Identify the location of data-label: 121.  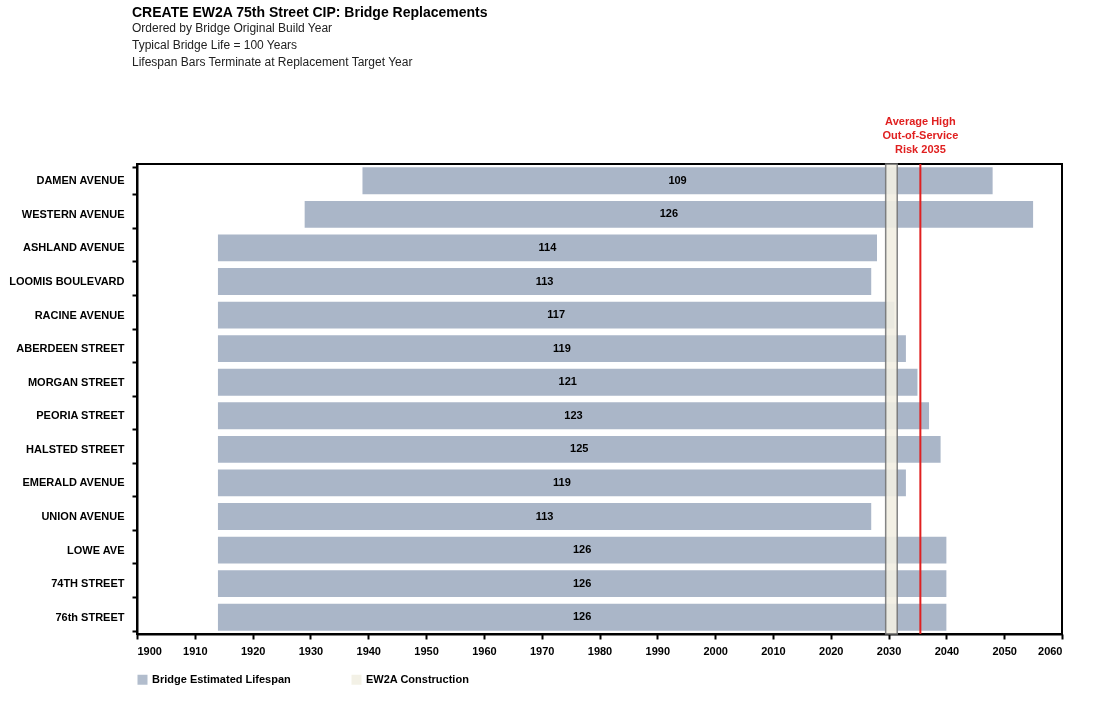
(567, 381).